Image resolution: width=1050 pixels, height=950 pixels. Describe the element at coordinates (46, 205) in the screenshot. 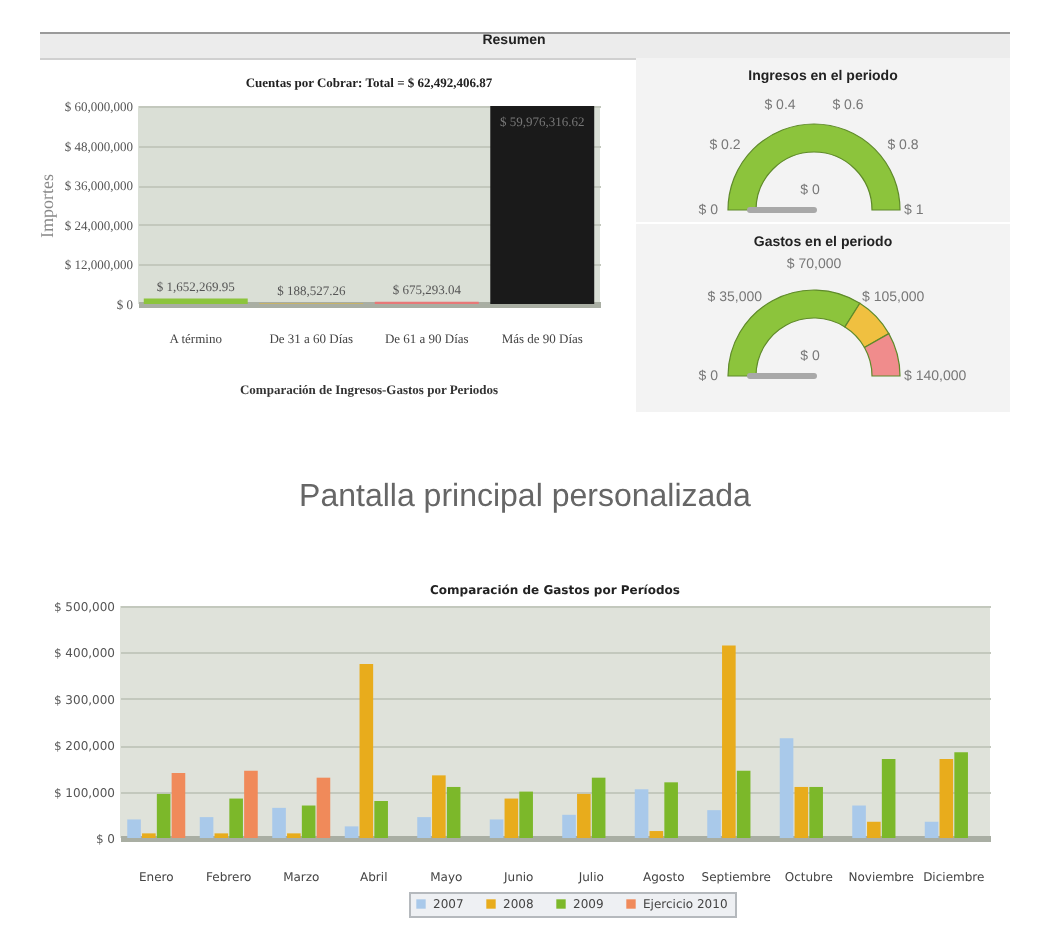

I see `y-axis-title: Importes` at that location.